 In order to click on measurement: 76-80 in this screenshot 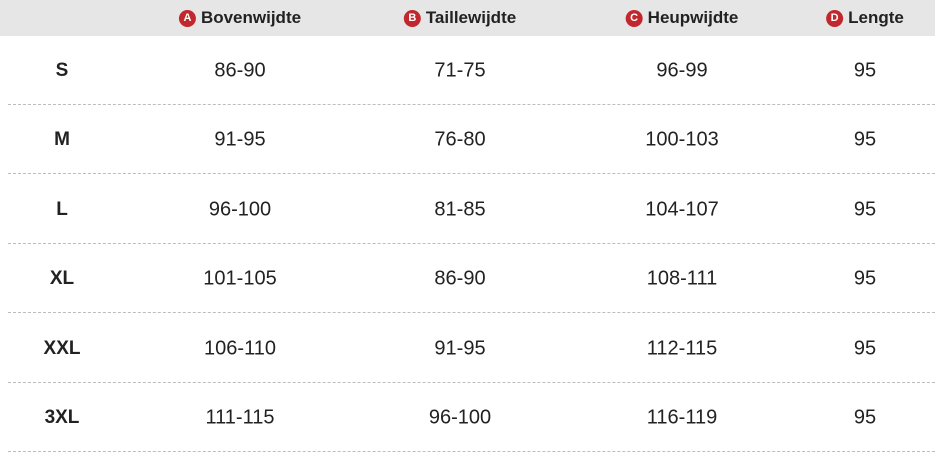, I will do `click(460, 139)`.